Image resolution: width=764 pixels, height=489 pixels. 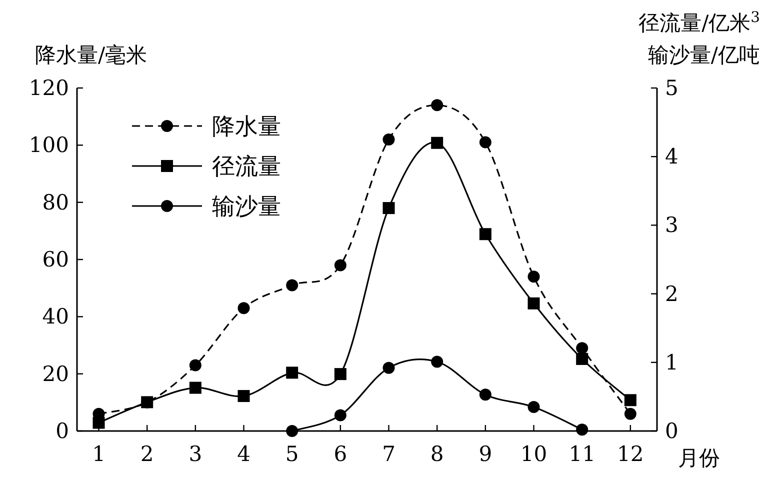 What do you see at coordinates (671, 156) in the screenshot?
I see `y2-tick-label: 4` at bounding box center [671, 156].